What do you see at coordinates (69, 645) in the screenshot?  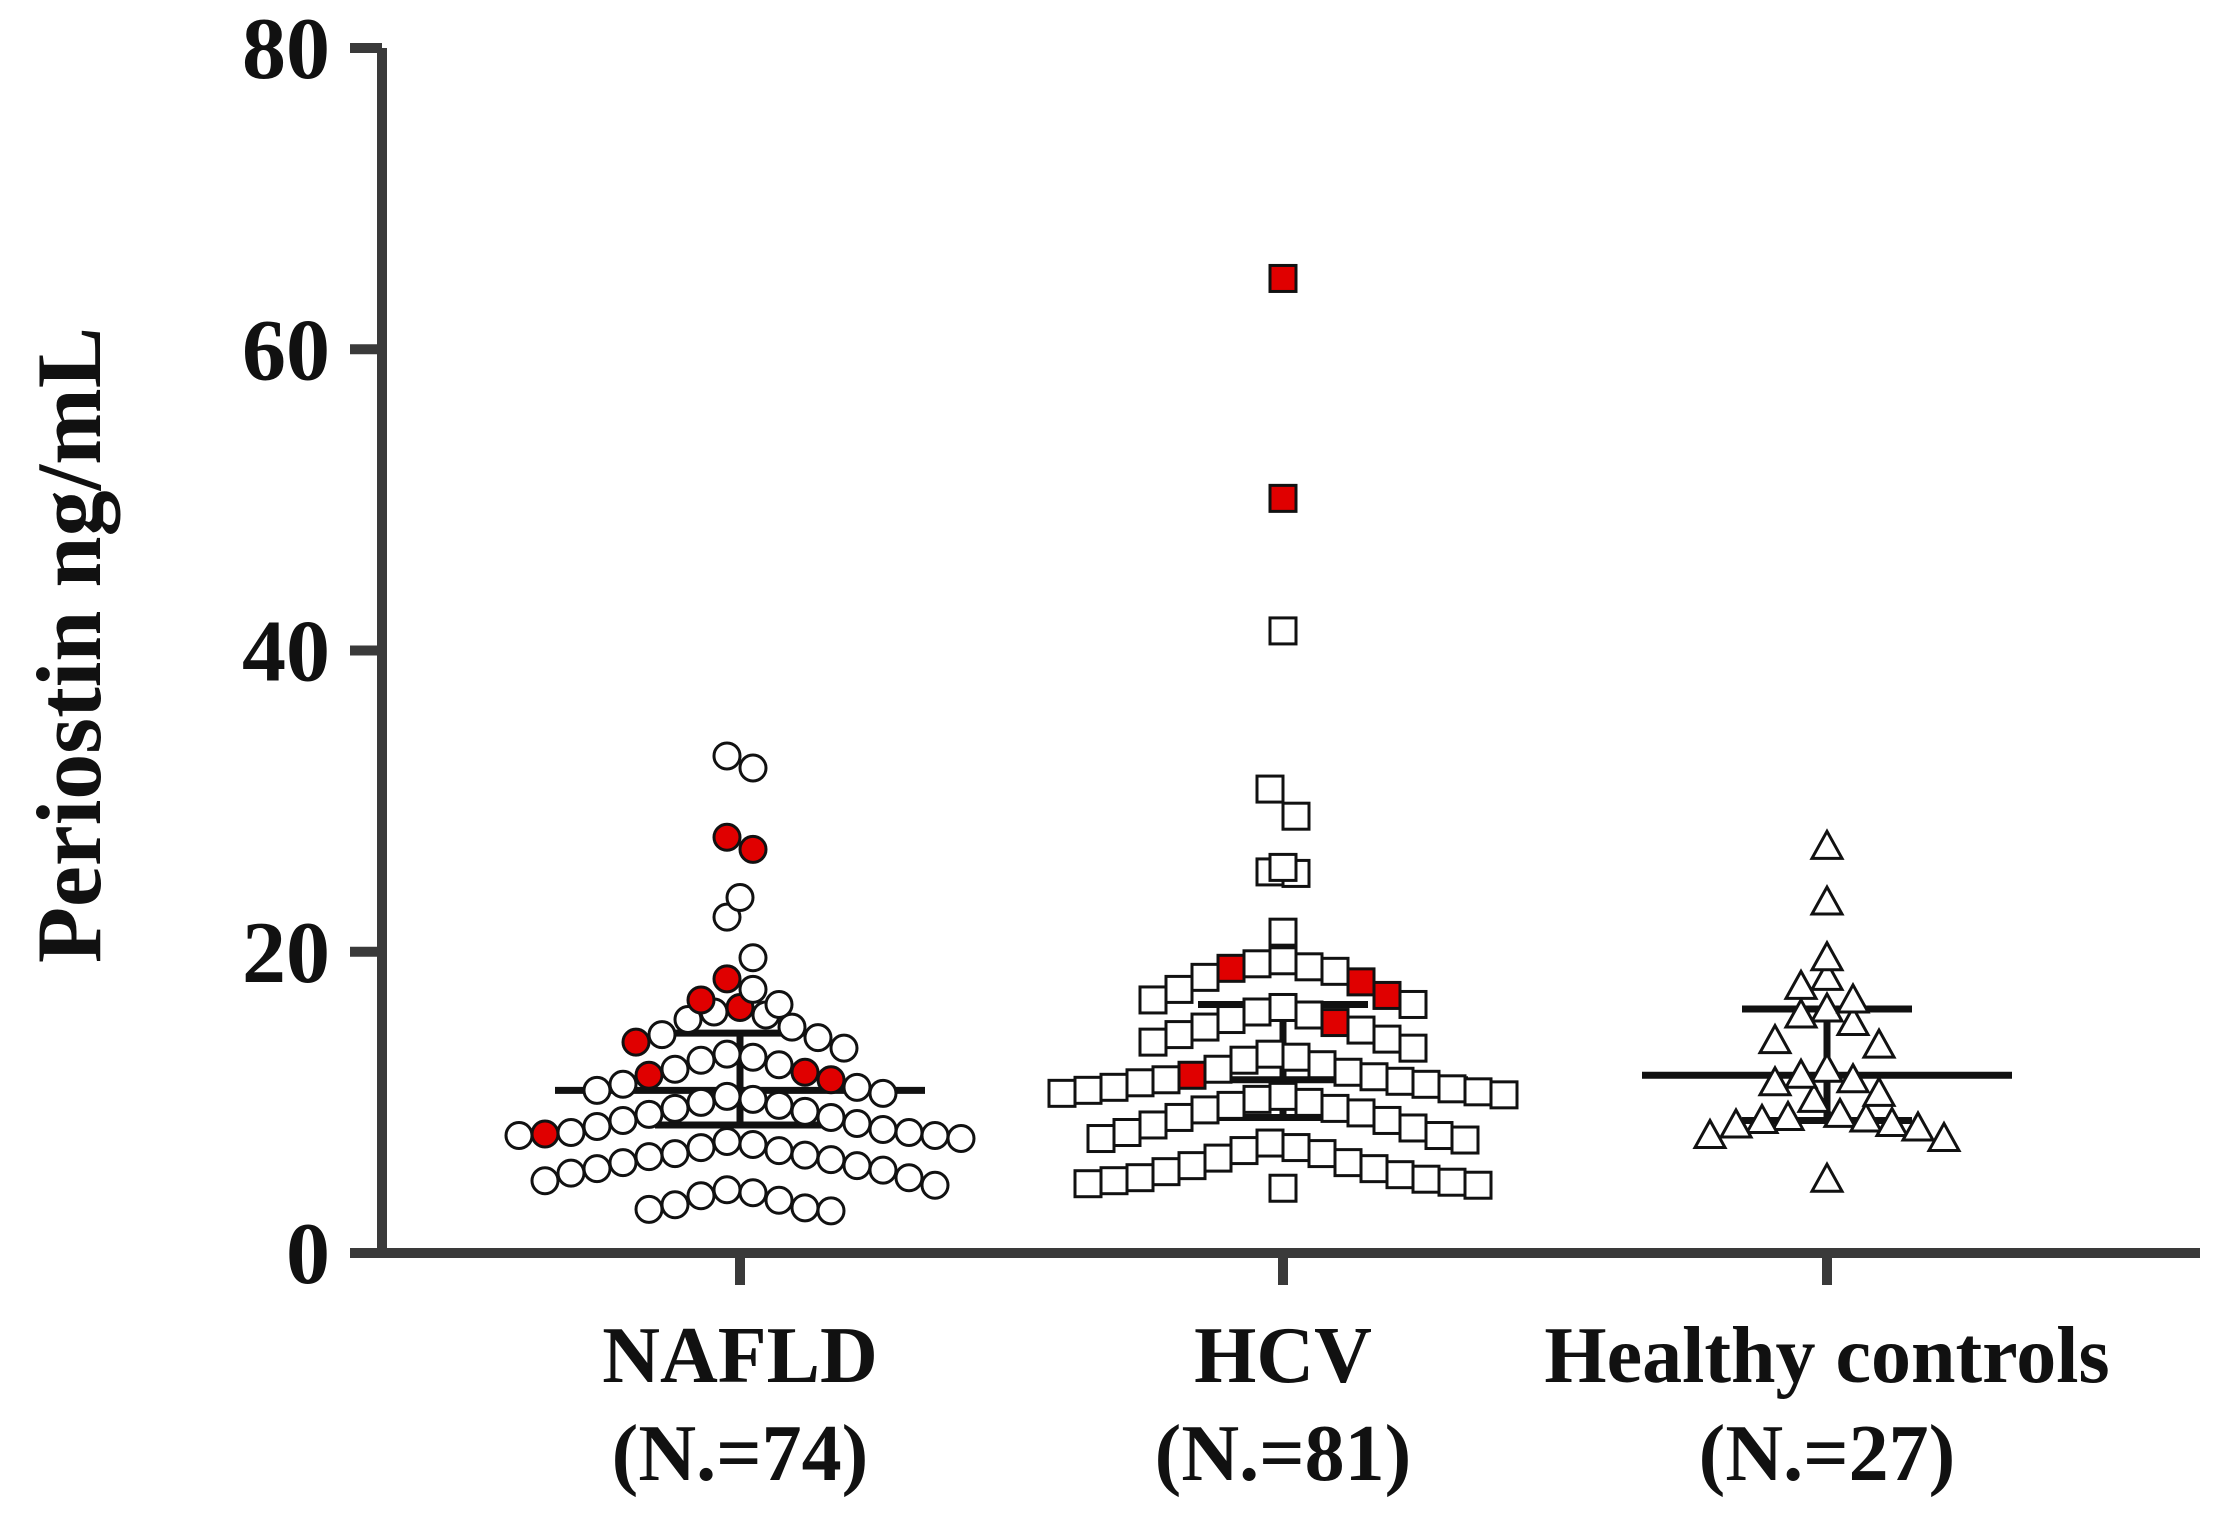 I see `y-axis-label: Periostin ng/mL` at bounding box center [69, 645].